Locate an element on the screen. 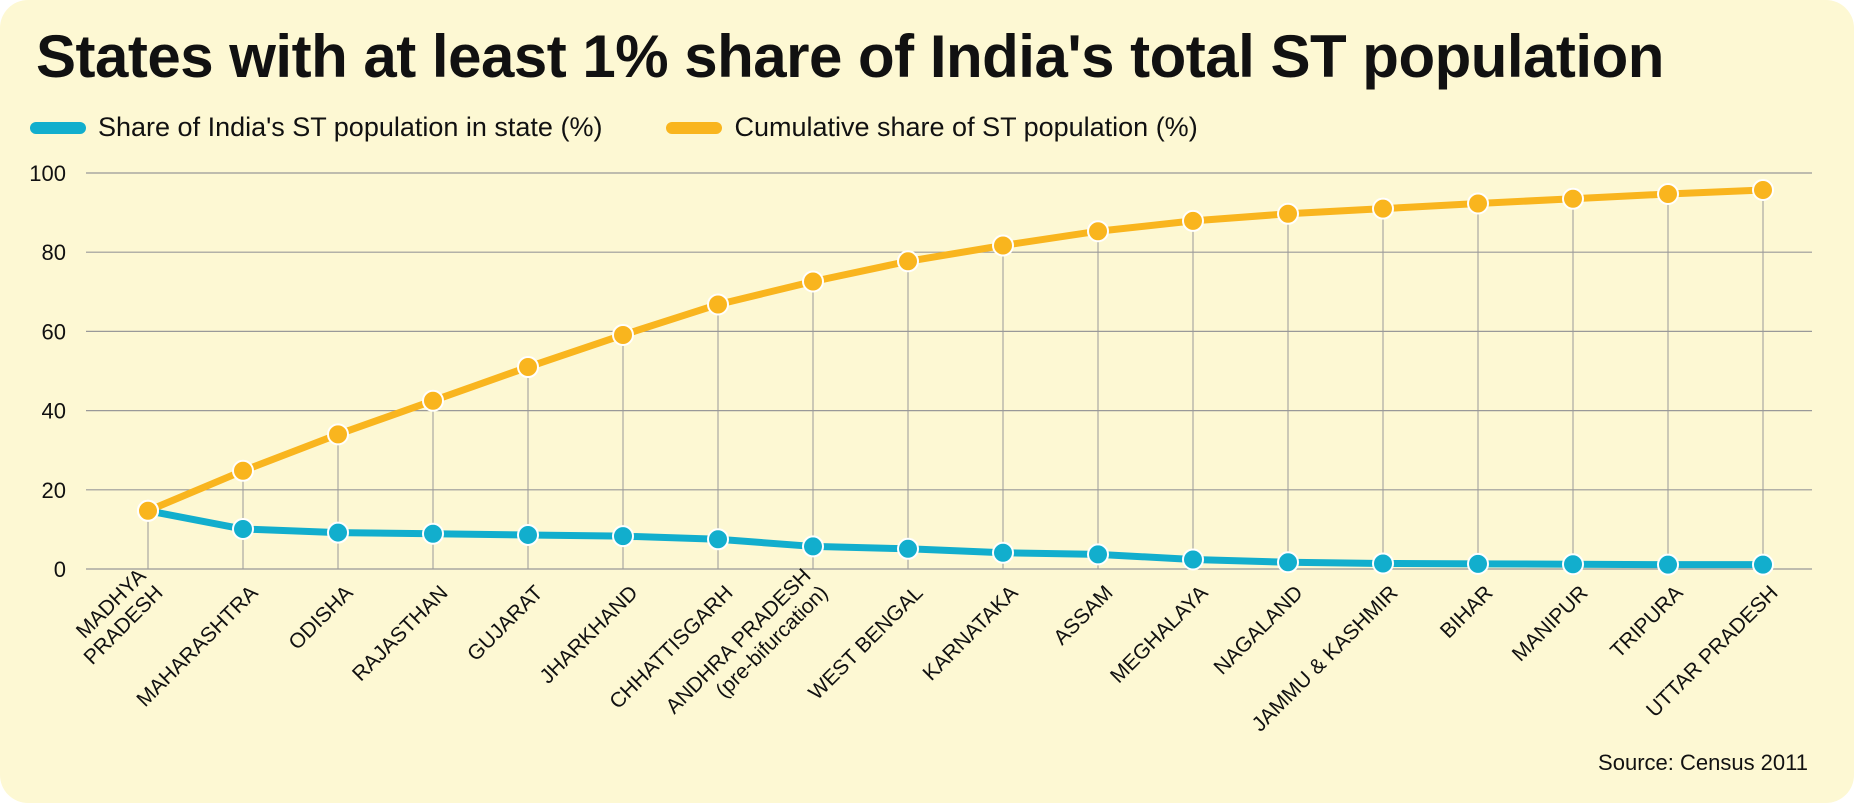 This screenshot has width=1854, height=803. legend-swatch-share is located at coordinates (58, 127).